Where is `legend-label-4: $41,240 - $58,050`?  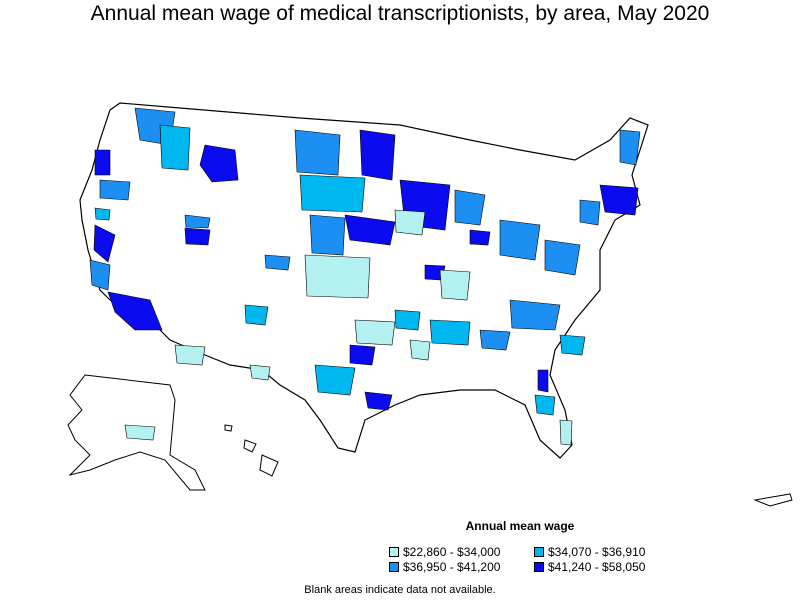 legend-label-4: $41,240 - $58,050 is located at coordinates (597, 567).